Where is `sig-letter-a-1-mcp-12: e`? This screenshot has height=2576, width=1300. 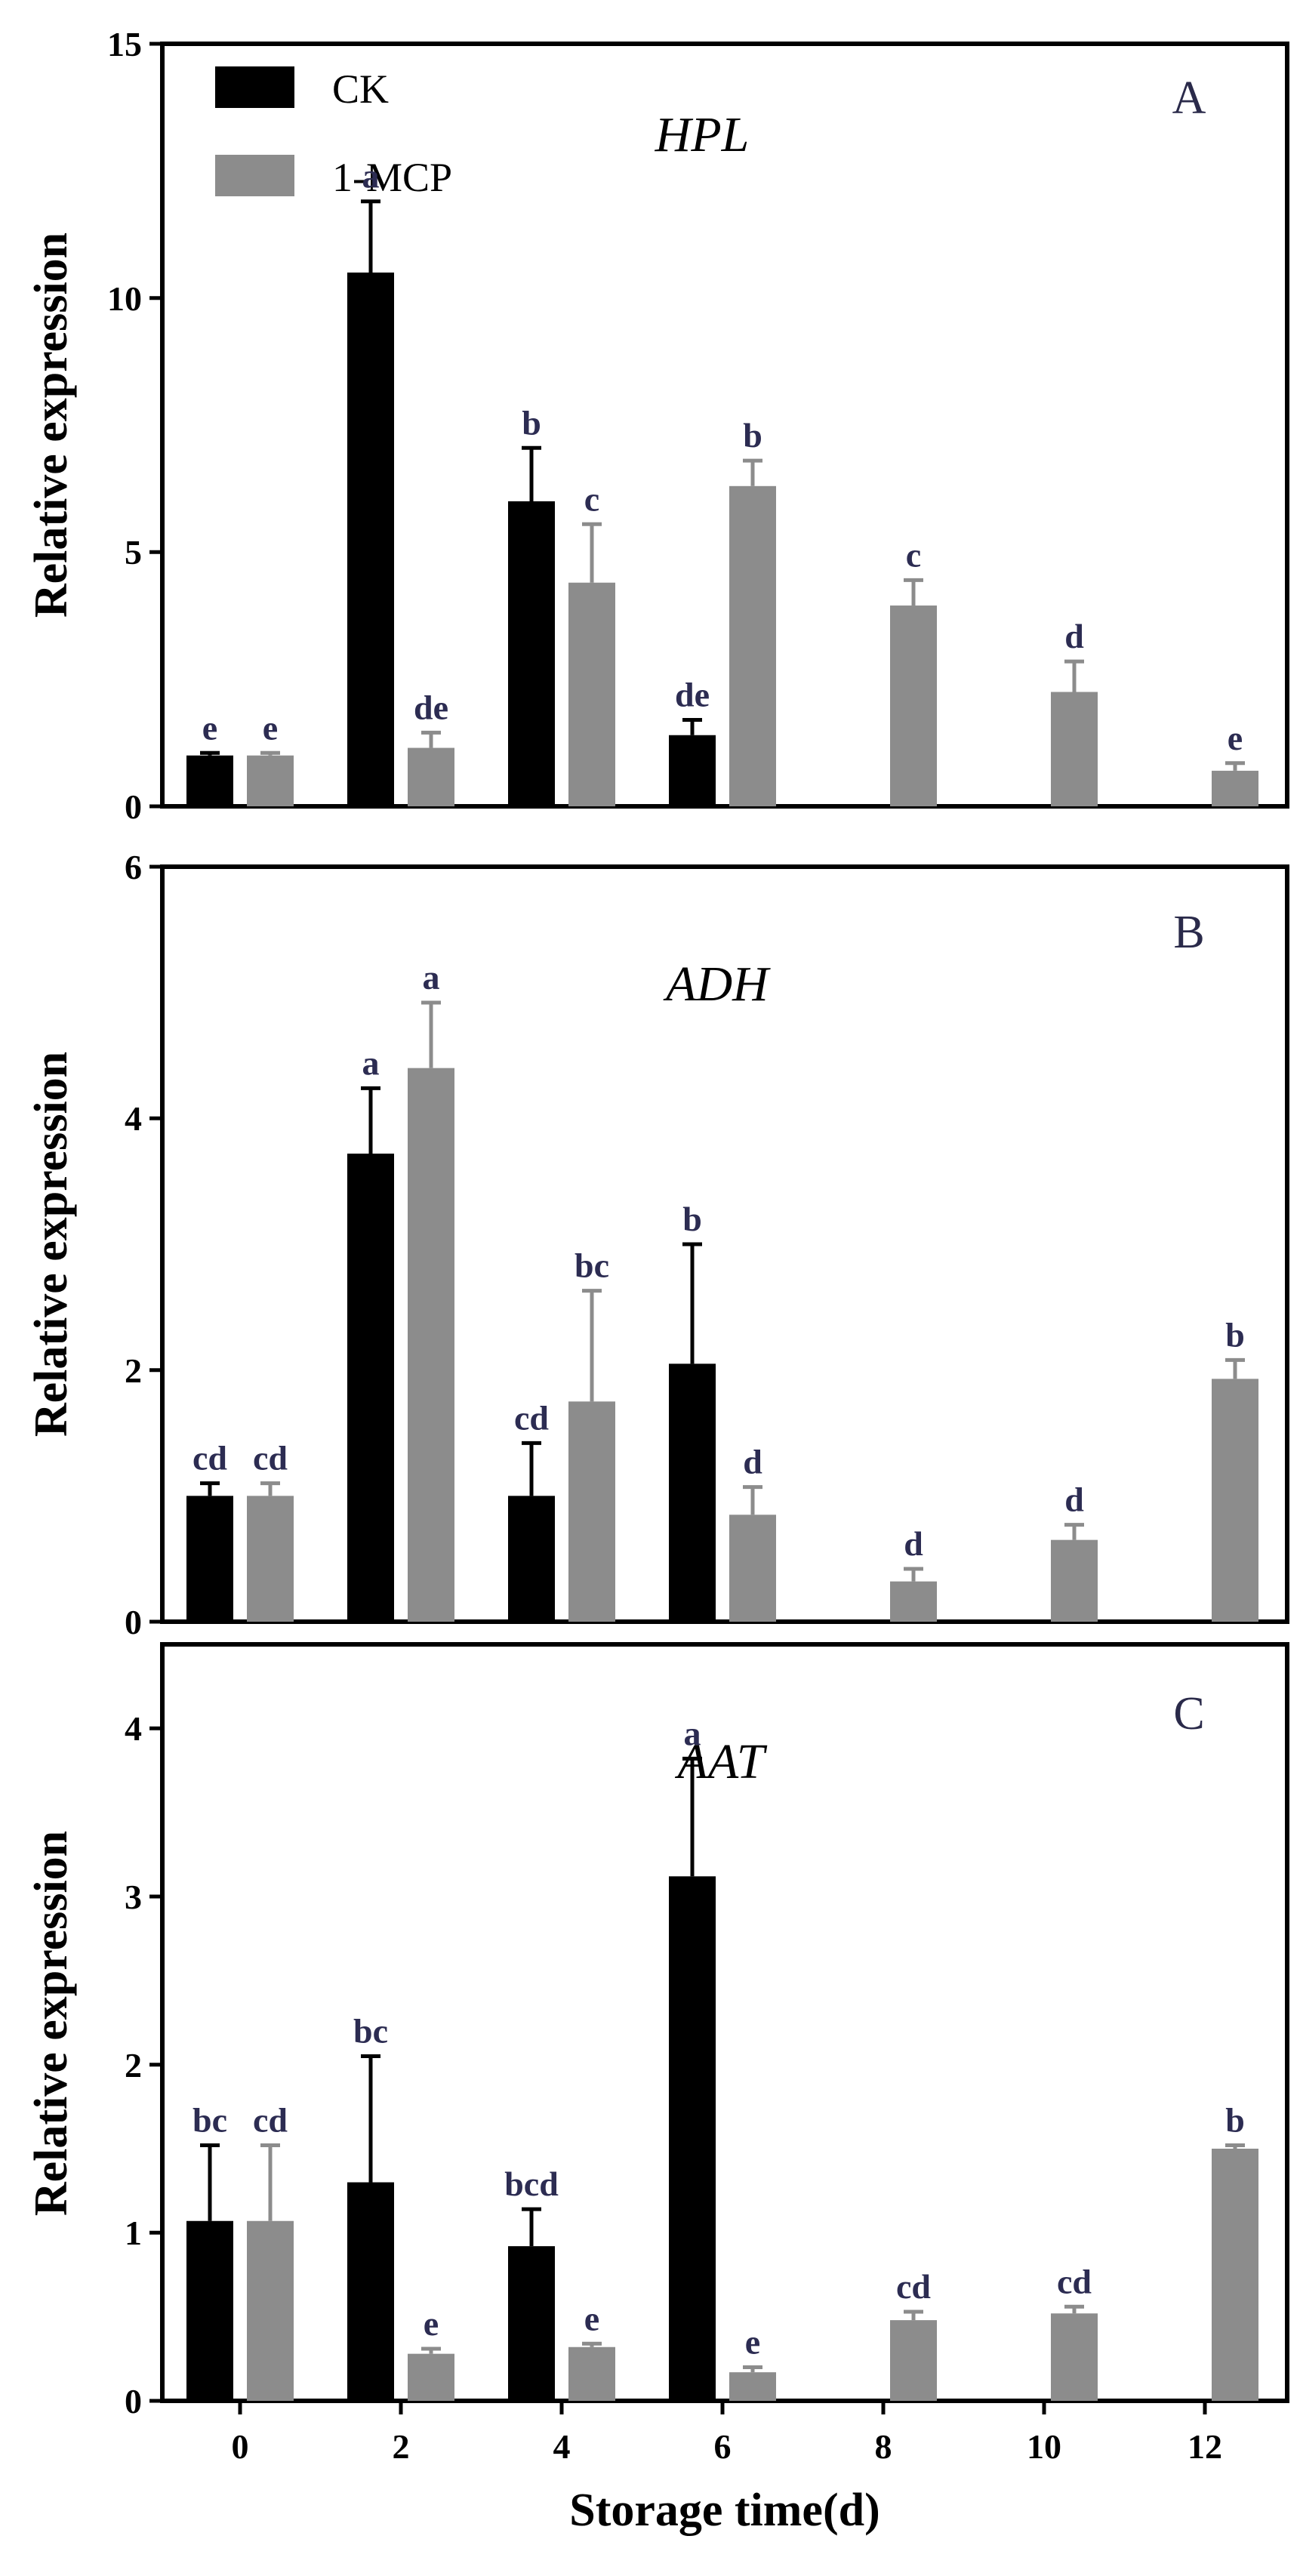
sig-letter-a-1-mcp-12: e is located at coordinates (1235, 738).